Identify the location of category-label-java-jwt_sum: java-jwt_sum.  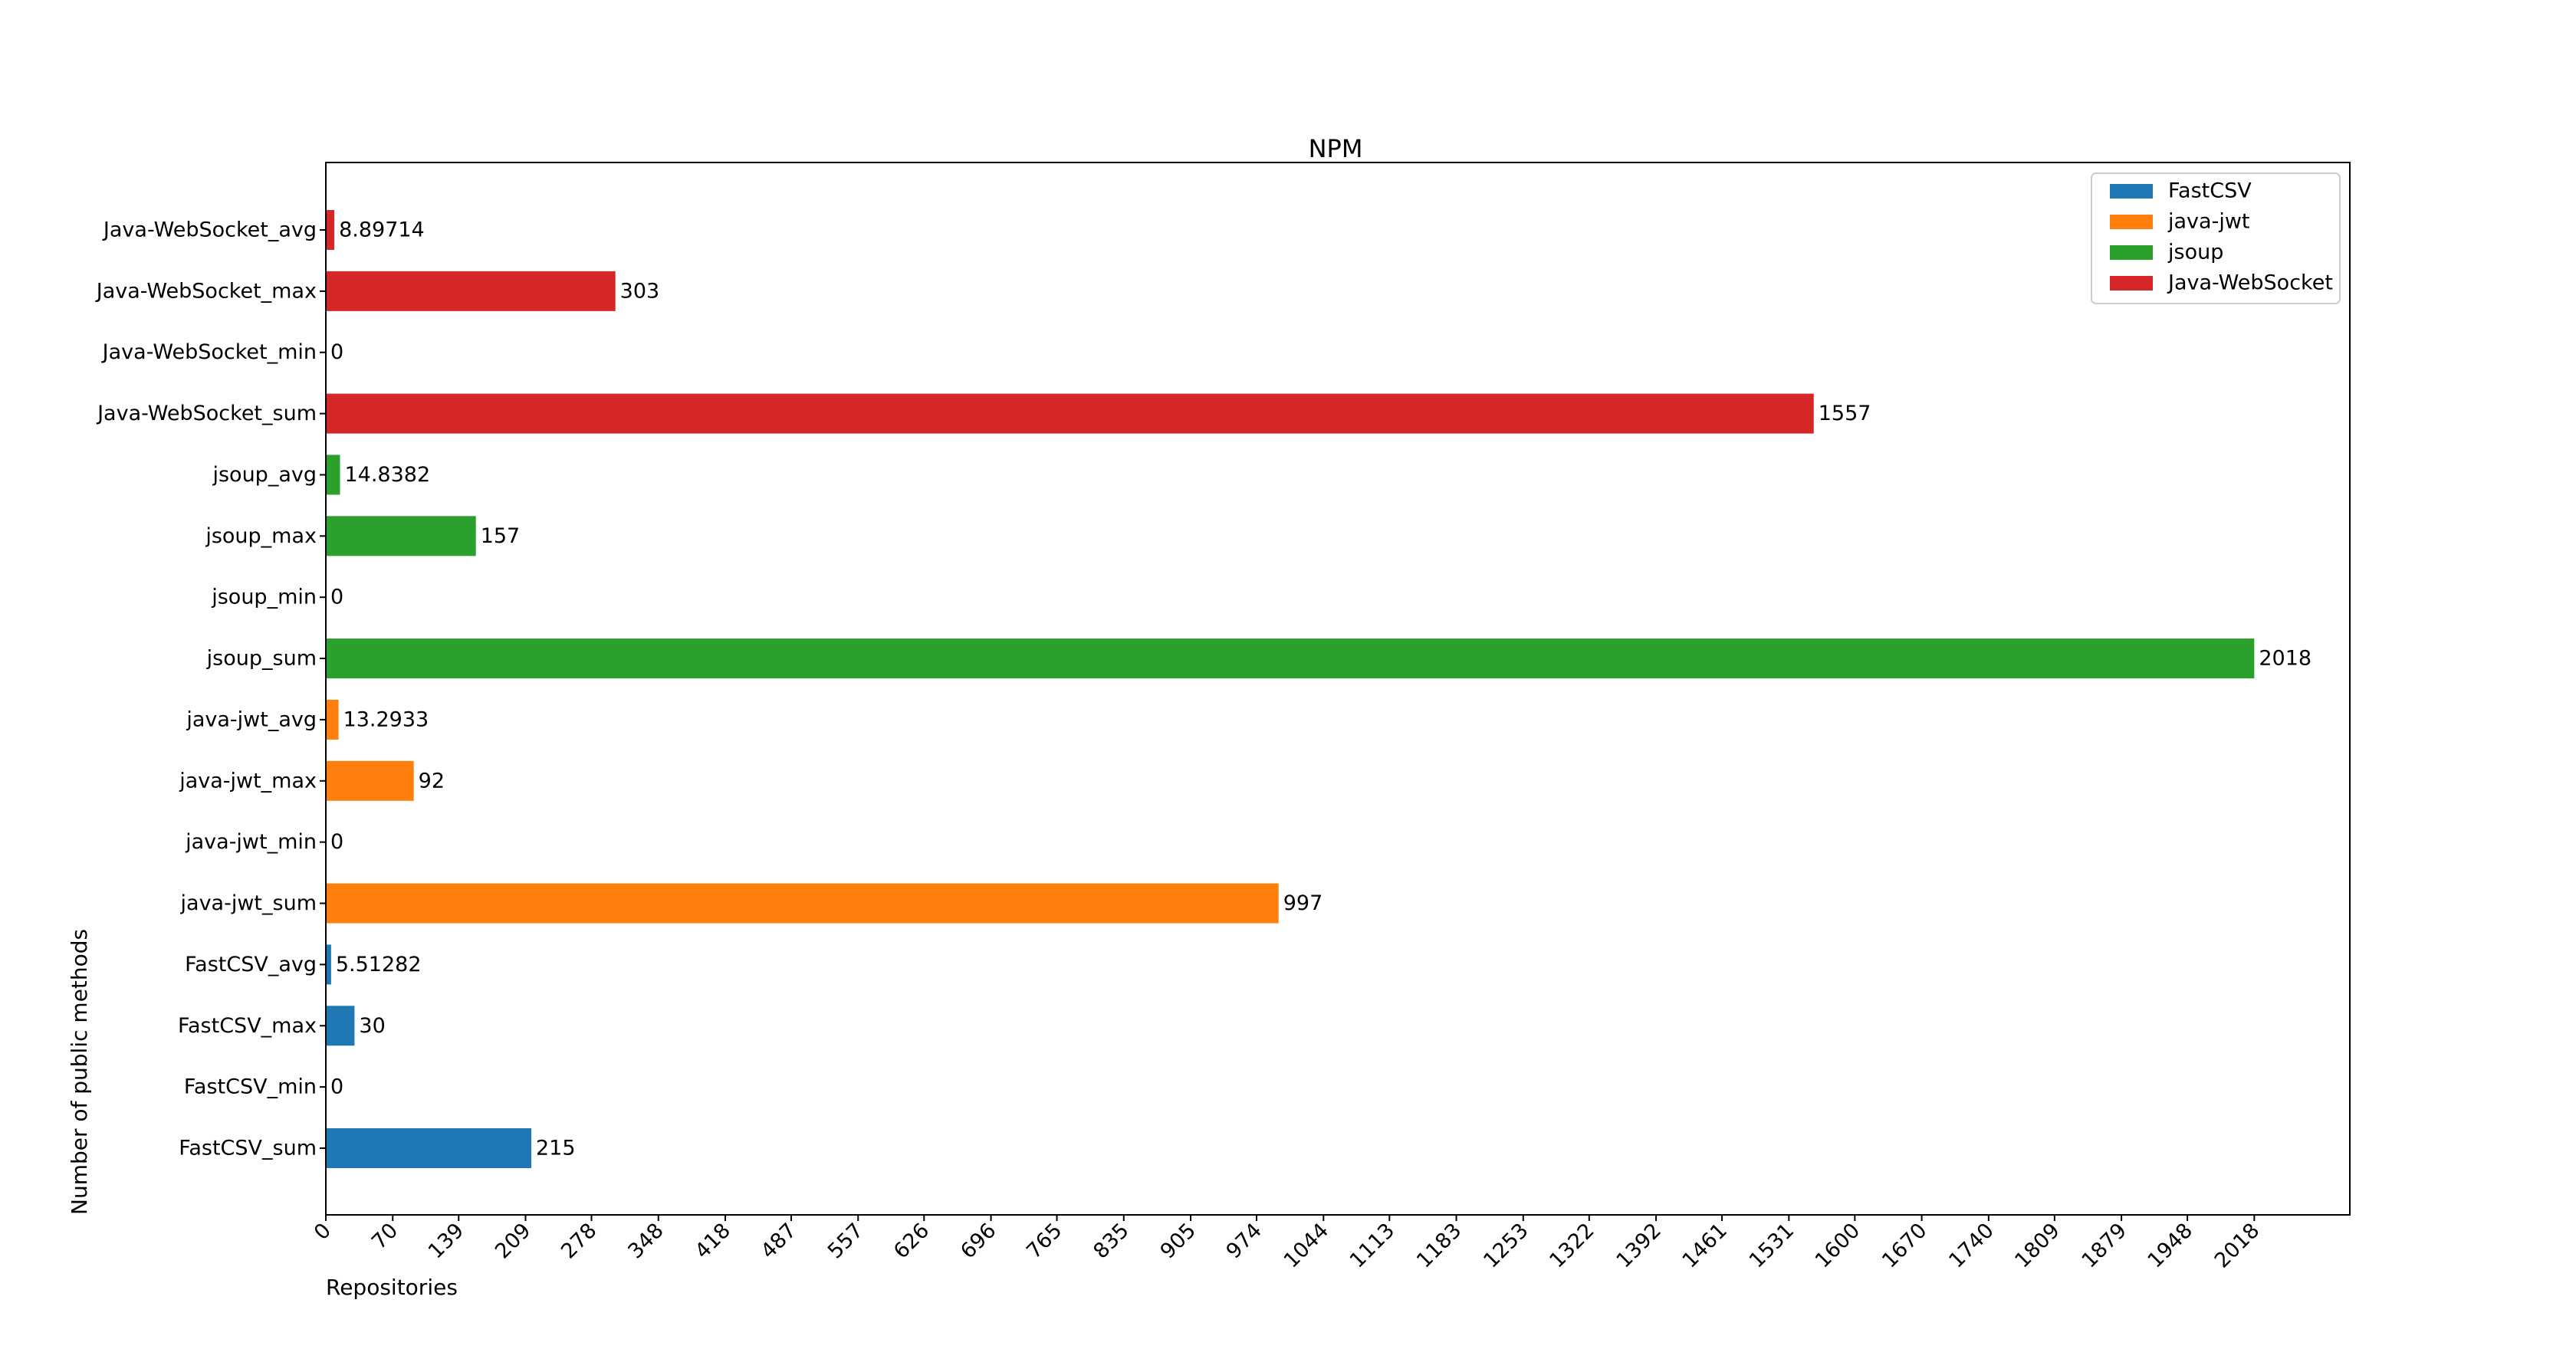
(248, 903).